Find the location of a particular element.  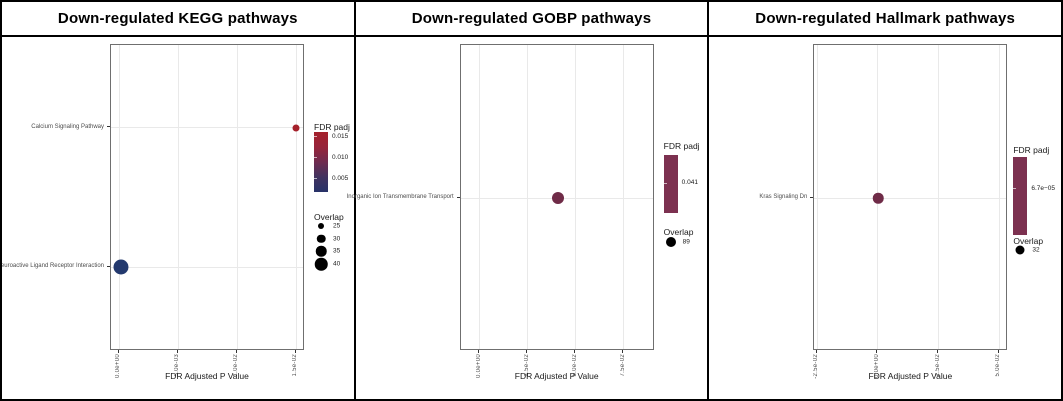

panel-title-gobp: Down-regulated GOBP pathways is located at coordinates (531, 19).